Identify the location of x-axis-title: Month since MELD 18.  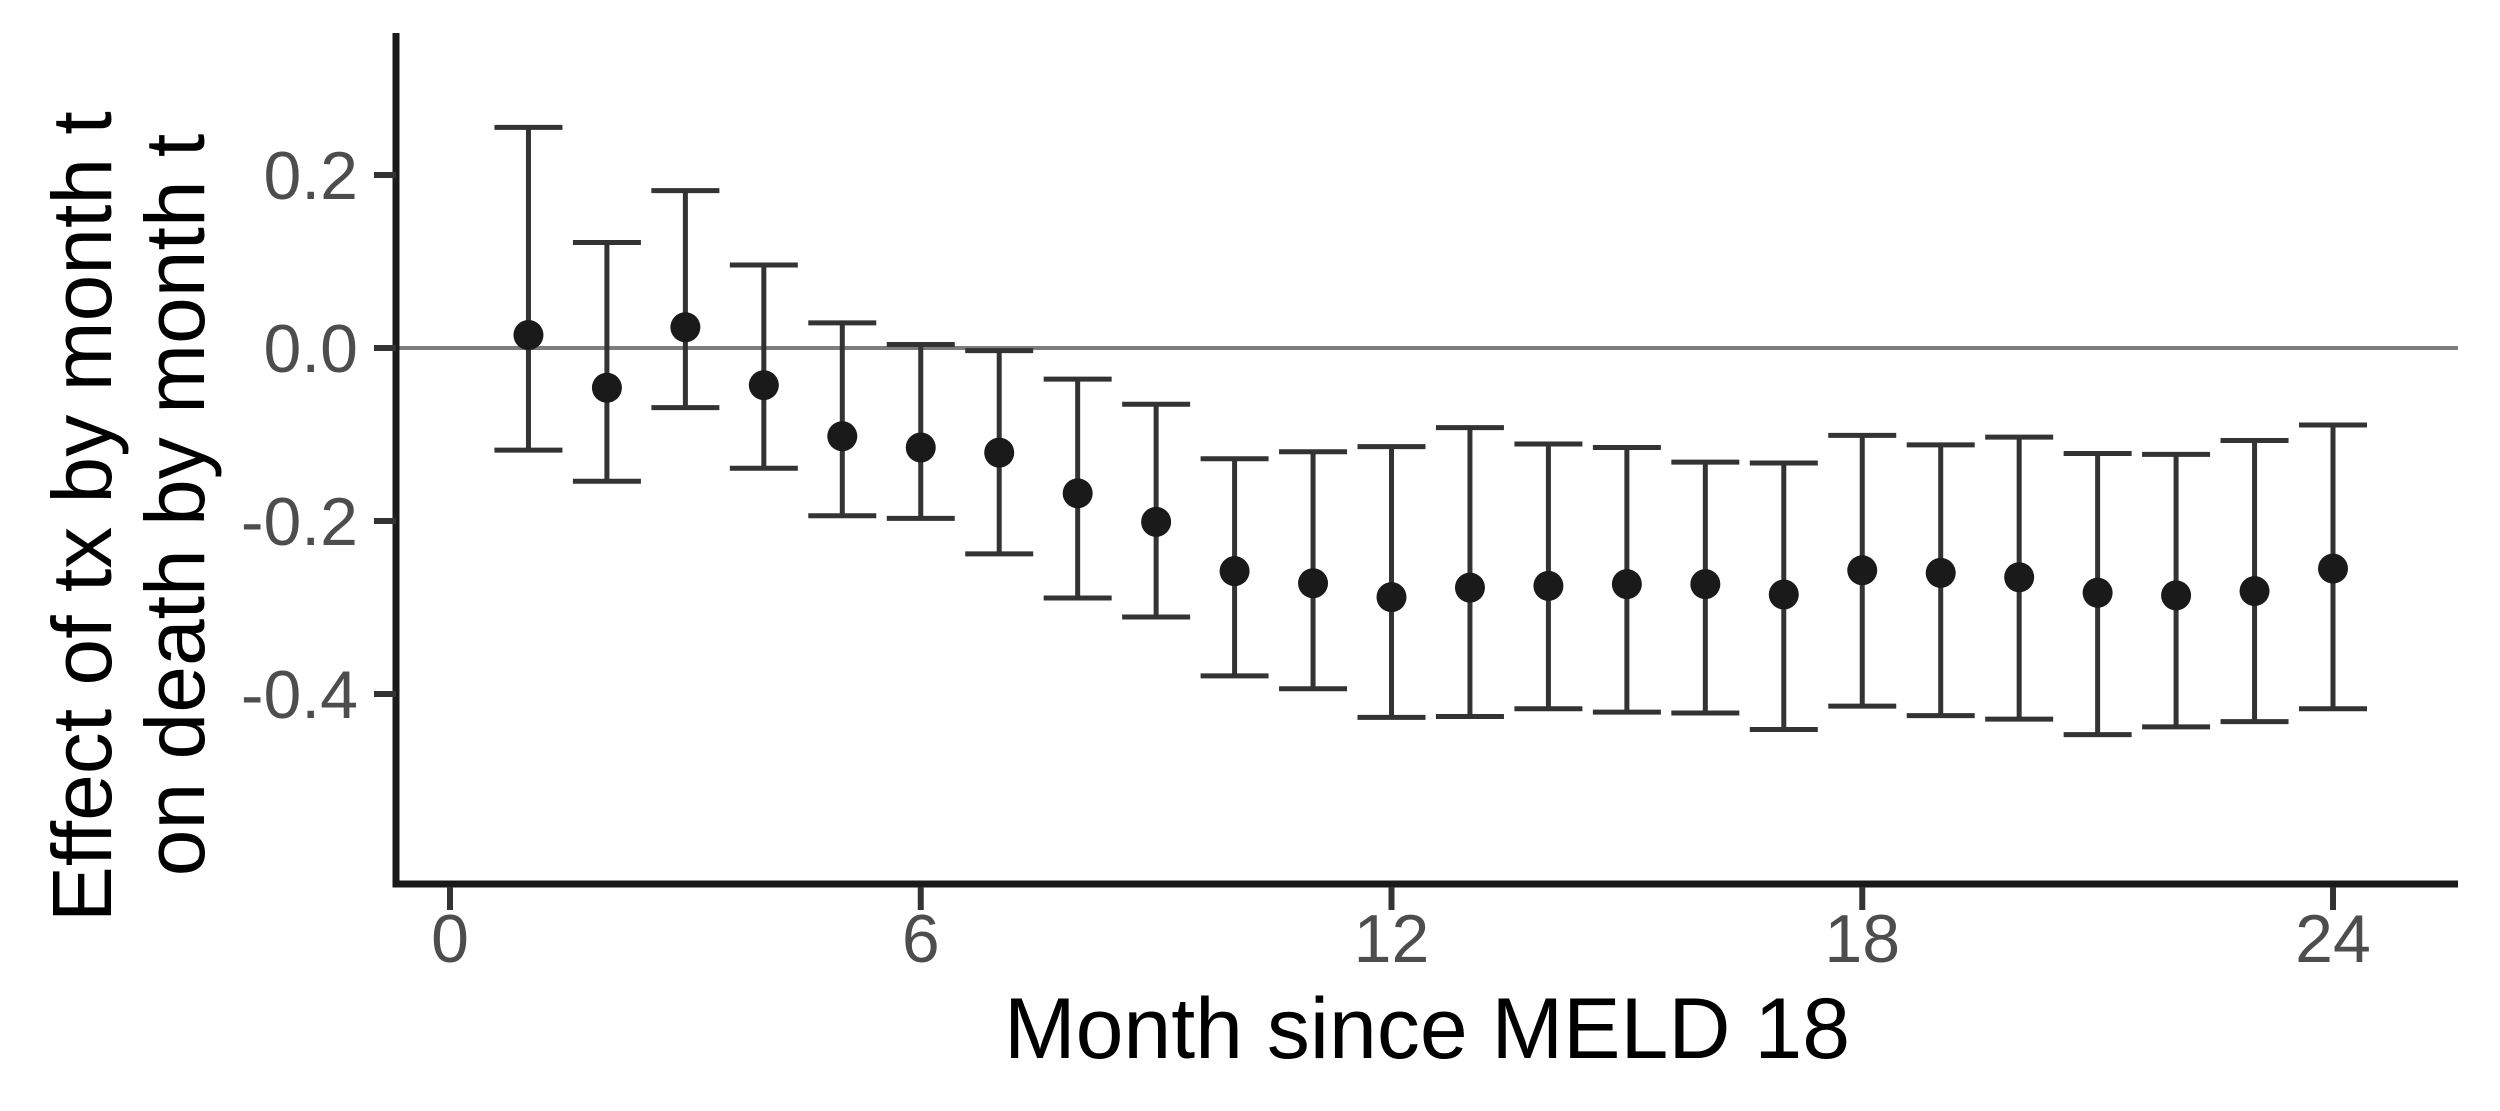
(1427, 1029).